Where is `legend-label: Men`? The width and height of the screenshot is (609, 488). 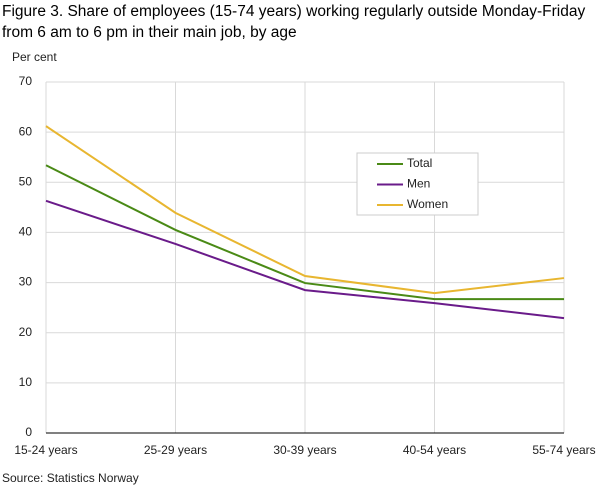
legend-label: Men is located at coordinates (418, 184).